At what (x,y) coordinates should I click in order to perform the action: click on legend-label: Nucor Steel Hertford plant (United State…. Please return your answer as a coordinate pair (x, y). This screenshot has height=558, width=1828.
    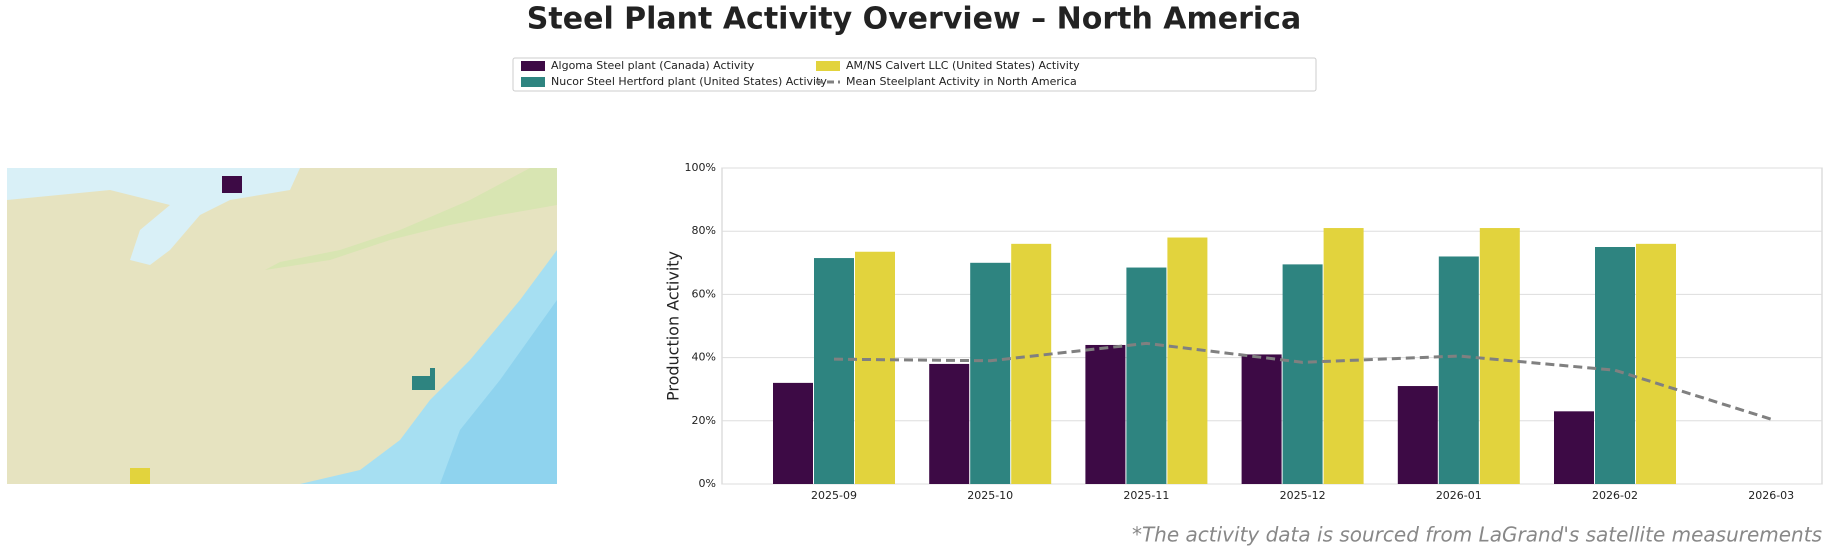
    Looking at the image, I should click on (689, 81).